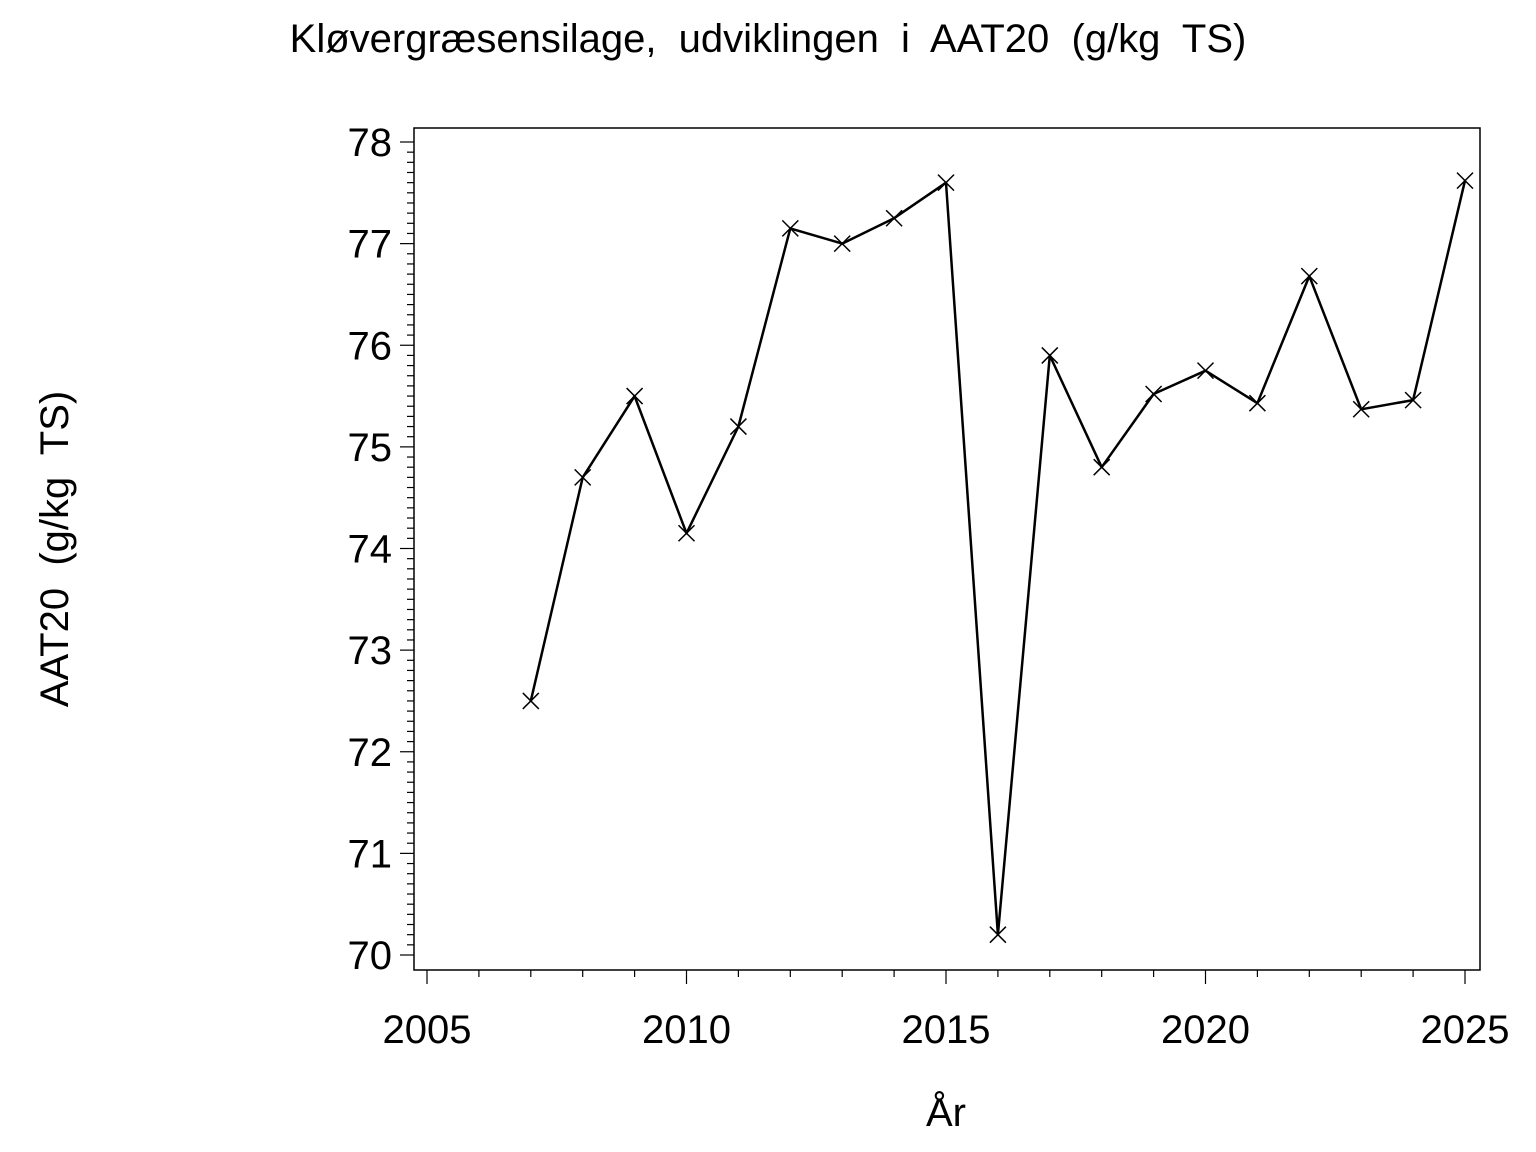 The height and width of the screenshot is (1152, 1536). I want to click on y-tick-label: 70, so click(370, 956).